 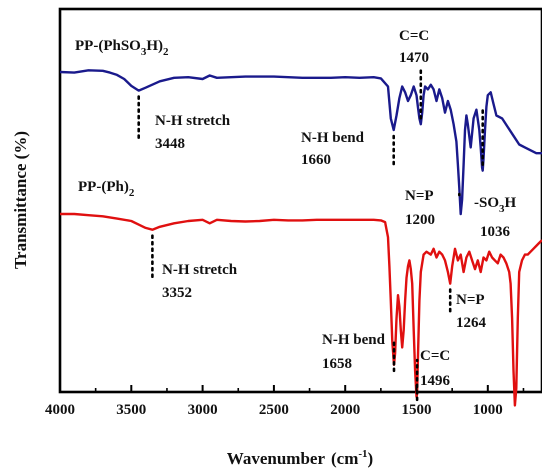 I want to click on annotation-nh-stretch-3448: N-H stretch 3448, so click(x=193, y=132).